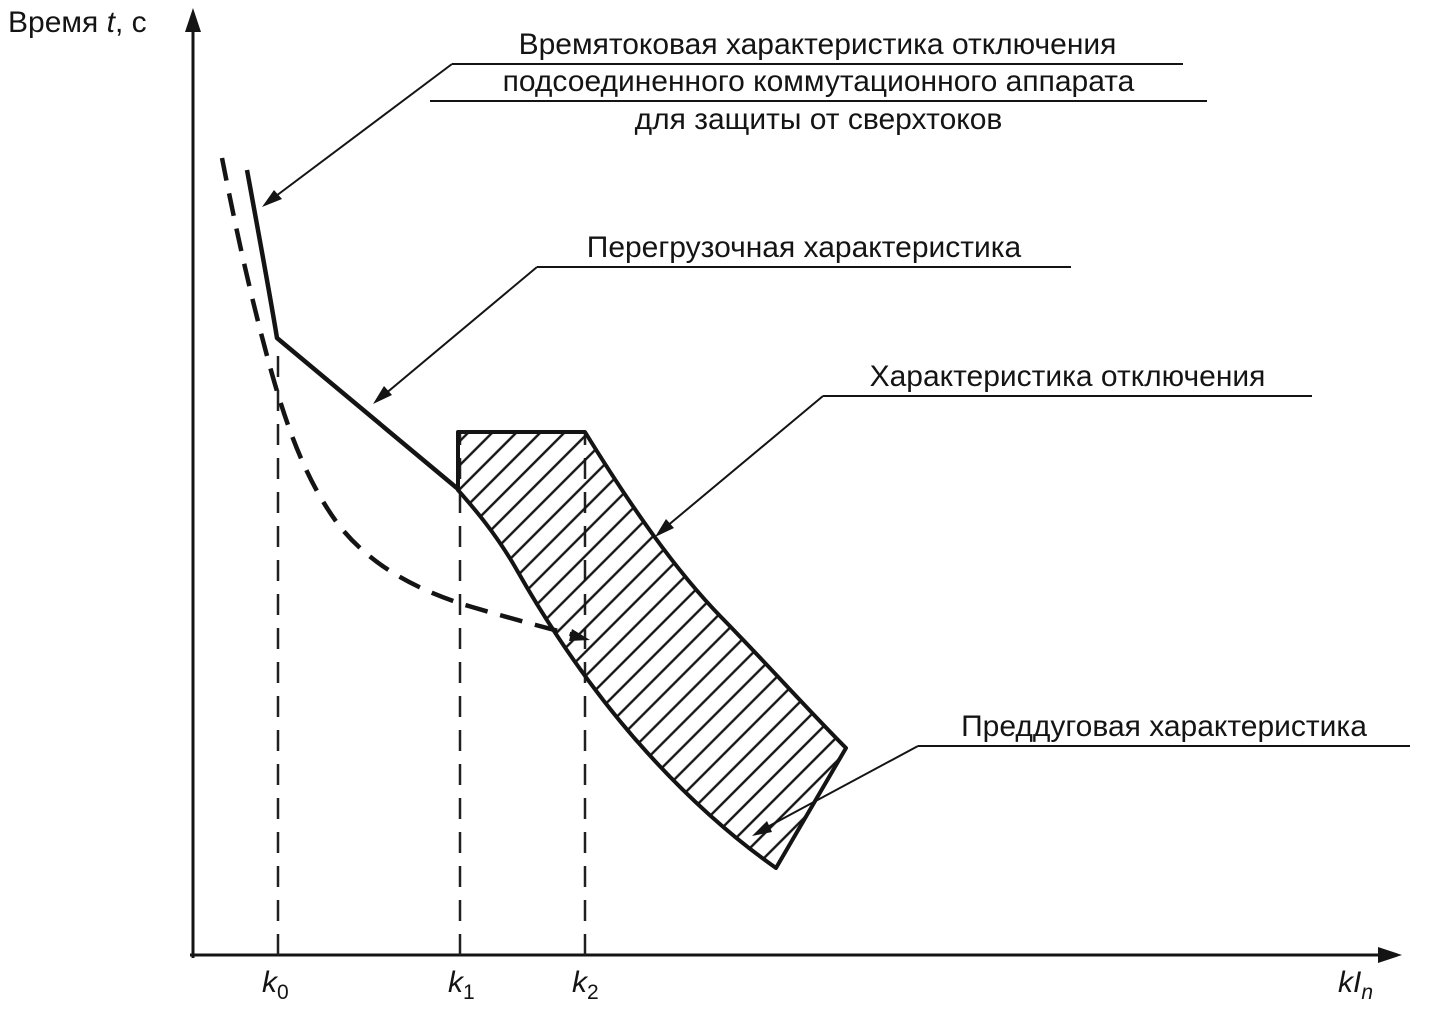 Image resolution: width=1429 pixels, height=1023 pixels. I want to click on y-axis-label: Время t, с, so click(77, 23).